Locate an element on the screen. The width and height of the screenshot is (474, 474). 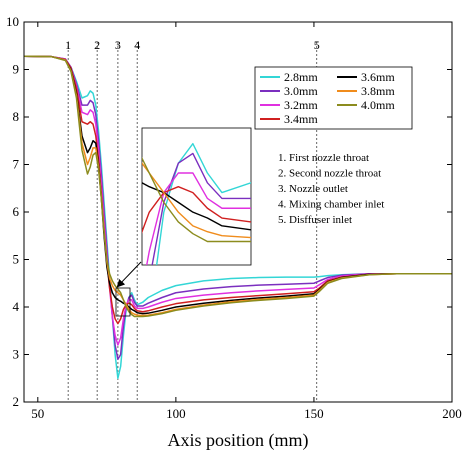
y-tick-label-10: 10 is located at coordinates (12, 21).